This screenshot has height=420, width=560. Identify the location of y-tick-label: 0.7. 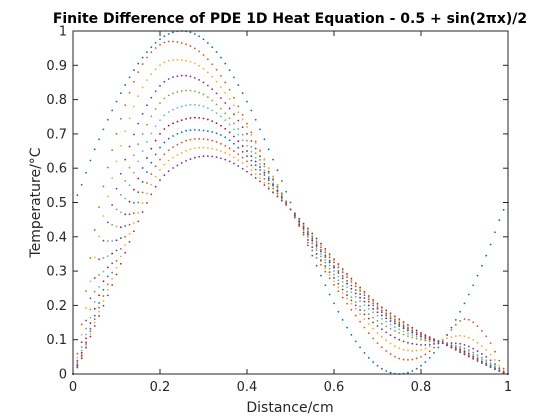
(56, 134).